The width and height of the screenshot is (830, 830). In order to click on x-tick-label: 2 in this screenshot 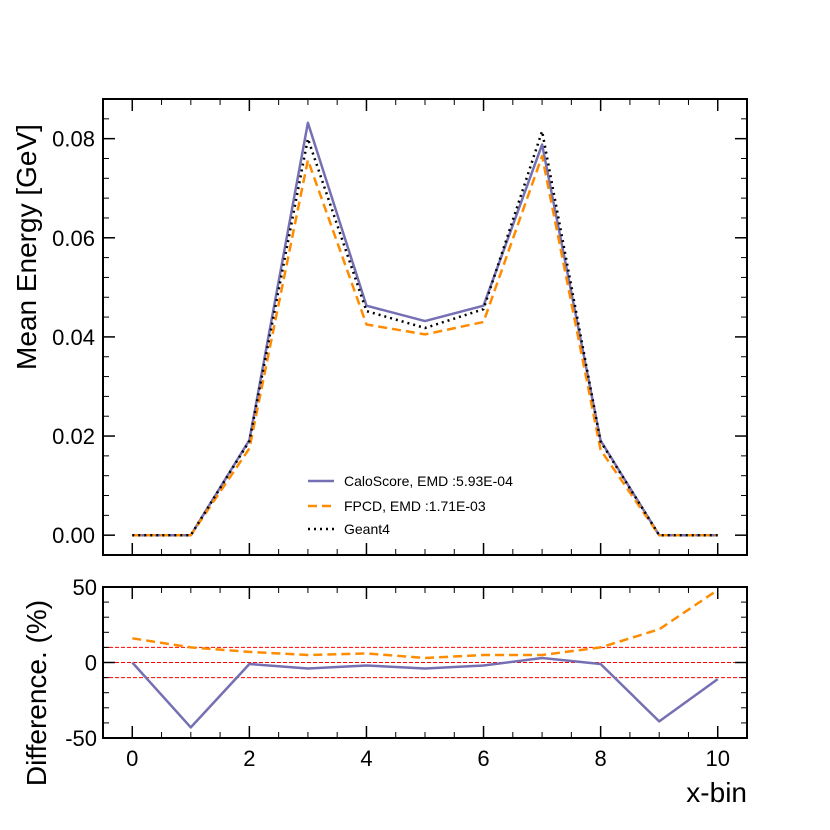, I will do `click(249, 758)`.